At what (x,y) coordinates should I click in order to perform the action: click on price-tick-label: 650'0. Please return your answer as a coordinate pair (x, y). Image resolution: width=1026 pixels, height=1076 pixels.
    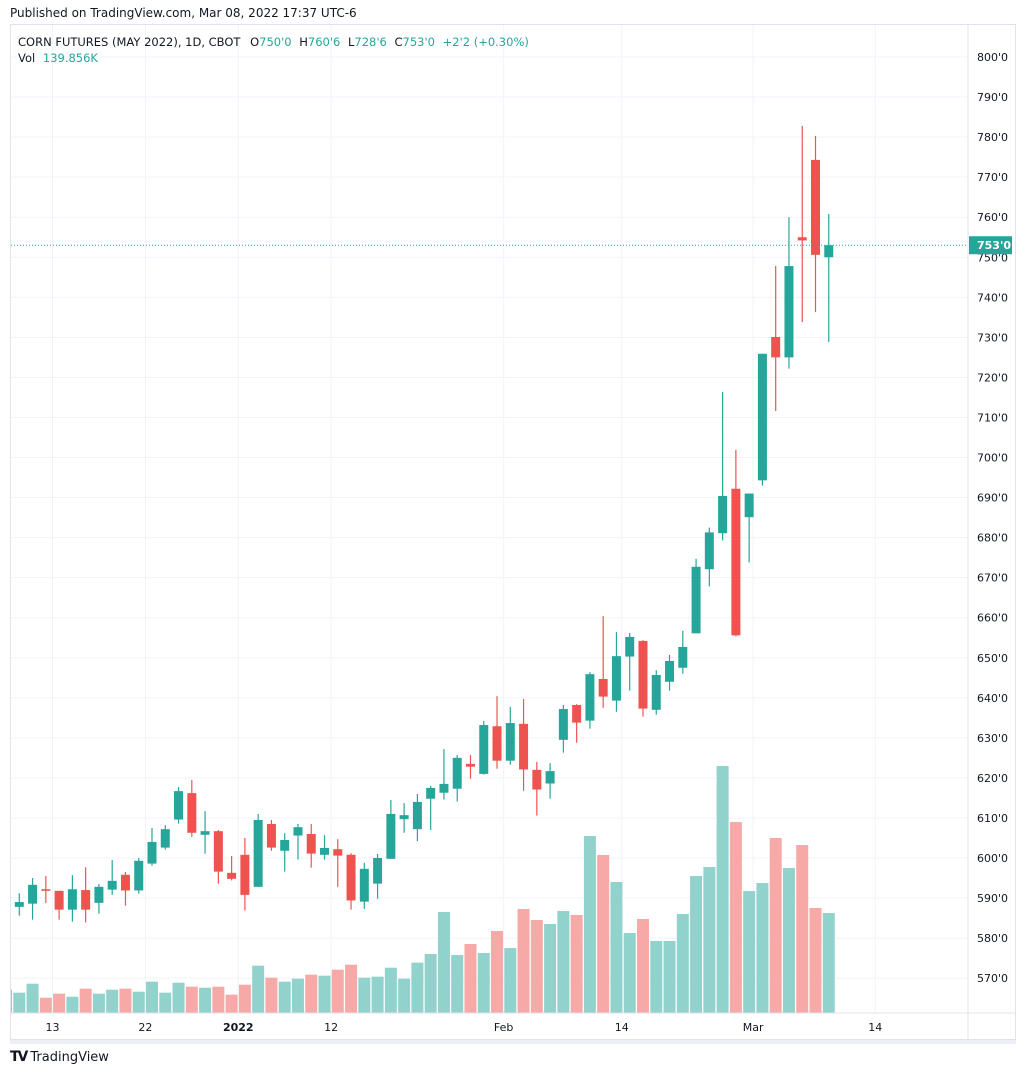
    Looking at the image, I should click on (992, 658).